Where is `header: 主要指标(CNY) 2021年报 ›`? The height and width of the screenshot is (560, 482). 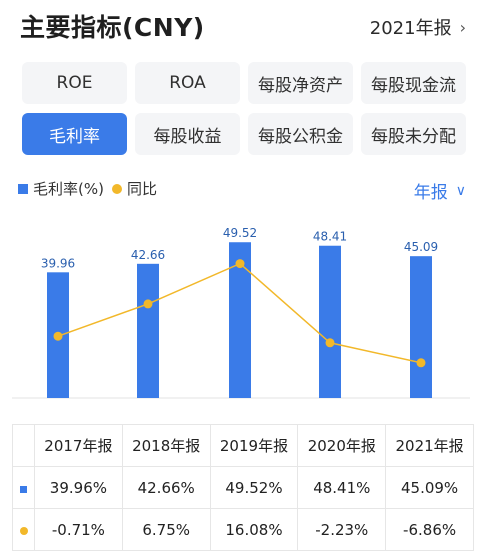 header: 主要指标(CNY) 2021年报 › is located at coordinates (241, 26).